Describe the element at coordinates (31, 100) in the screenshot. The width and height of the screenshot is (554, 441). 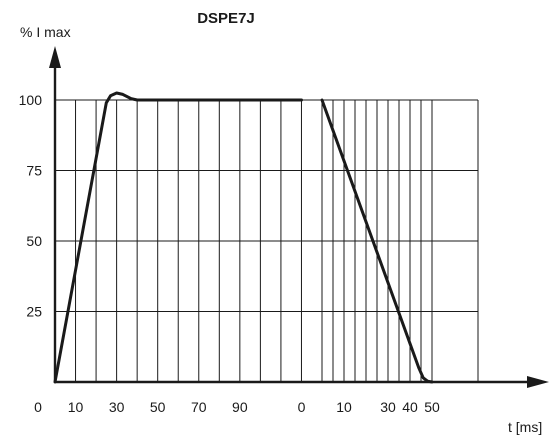
I see `y-tick-label: 100` at that location.